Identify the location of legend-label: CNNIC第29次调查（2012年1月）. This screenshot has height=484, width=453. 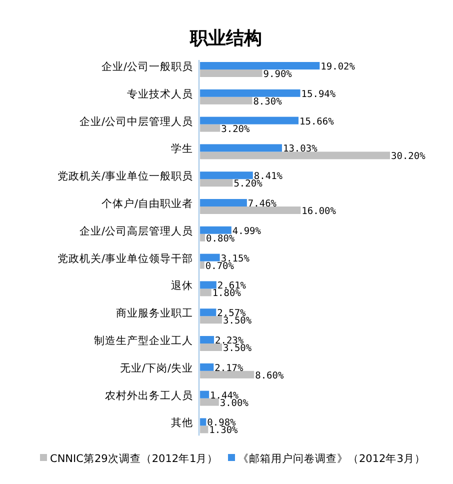
(134, 458).